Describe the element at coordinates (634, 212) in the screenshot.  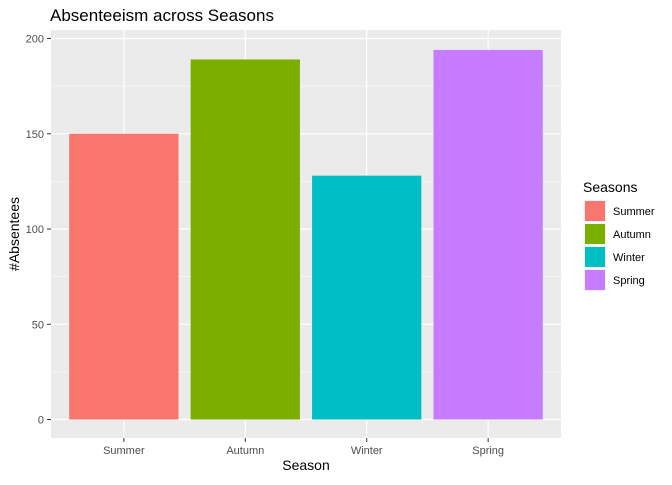
I see `legend-label-summer: Summer` at that location.